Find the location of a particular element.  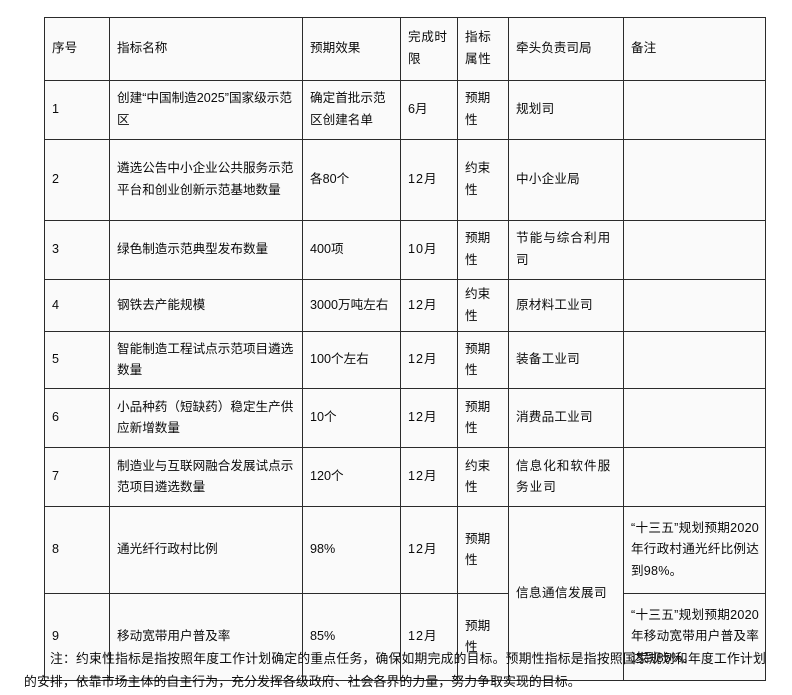

cell-effect-8: 98% is located at coordinates (351, 550).